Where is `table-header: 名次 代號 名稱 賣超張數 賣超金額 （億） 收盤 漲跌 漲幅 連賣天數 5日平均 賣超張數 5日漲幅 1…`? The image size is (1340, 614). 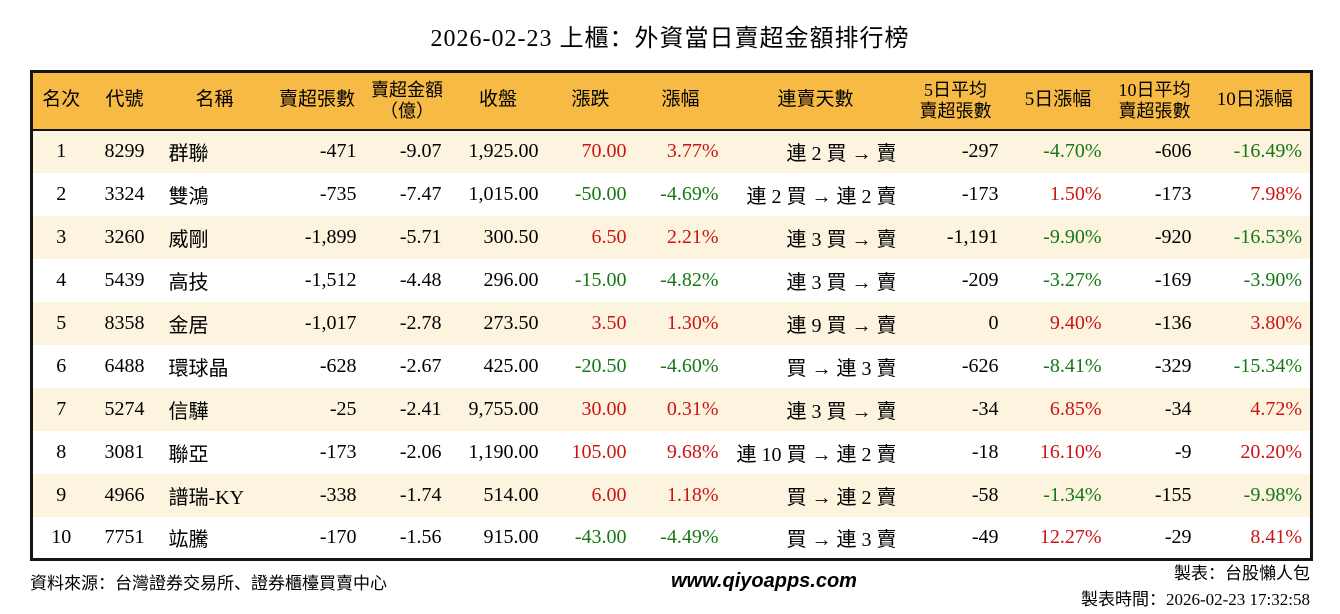
table-header: 名次 代號 名稱 賣超張數 賣超金額 （億） 收盤 漲跌 漲幅 連賣天數 5日平均 賣超張數 5日漲幅 1… is located at coordinates (671, 101).